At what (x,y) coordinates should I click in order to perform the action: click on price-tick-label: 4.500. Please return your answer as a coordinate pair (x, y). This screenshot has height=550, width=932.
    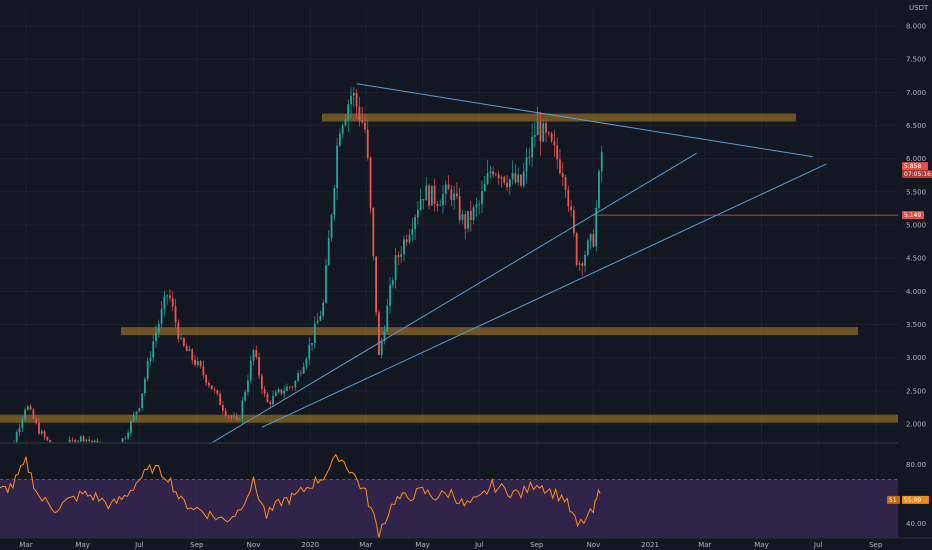
    Looking at the image, I should click on (916, 259).